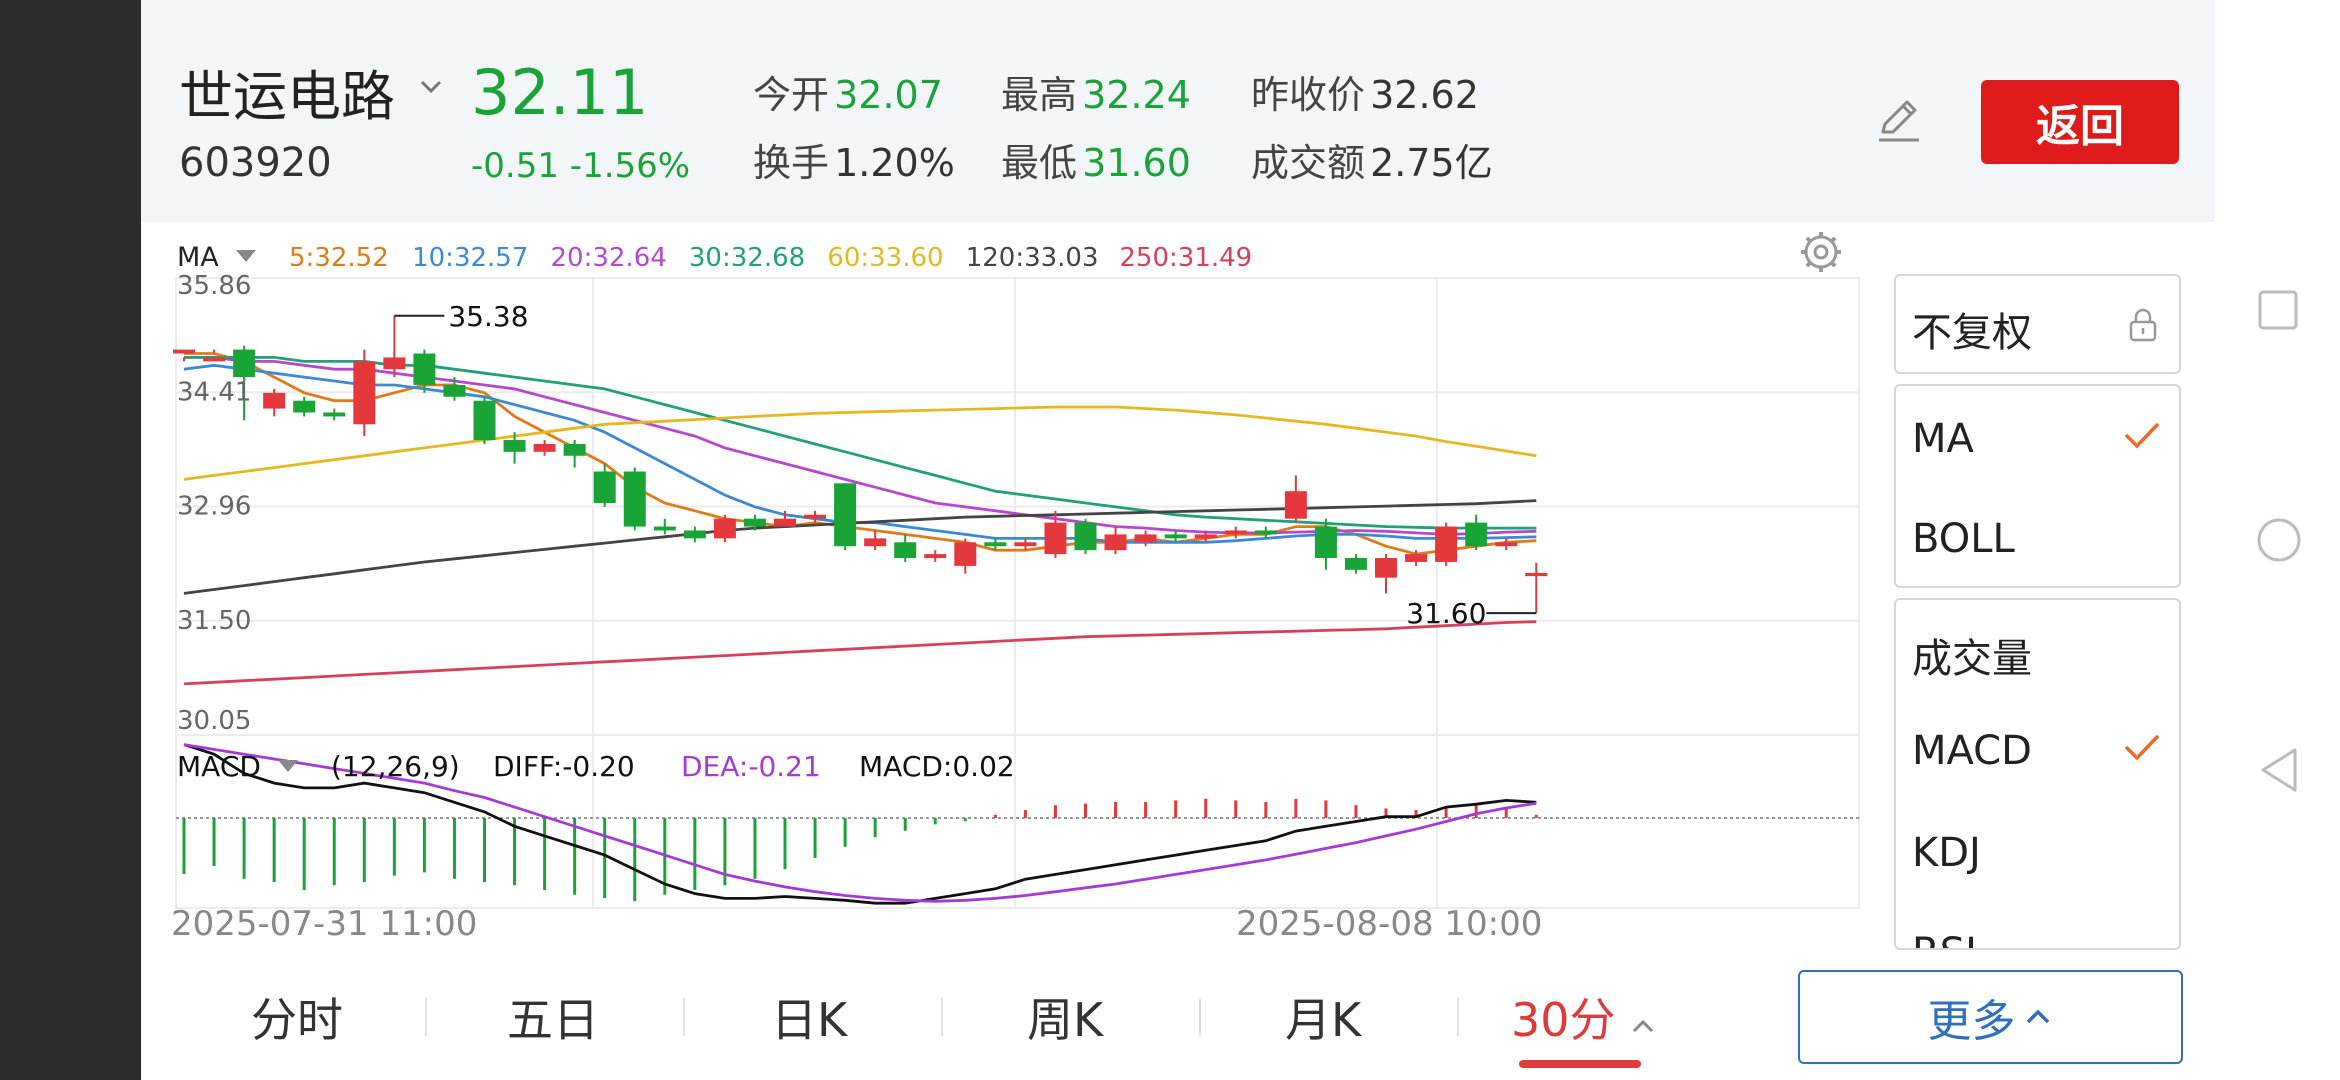  Describe the element at coordinates (860, 547) in the screenshot. I see `ma-120-line` at that location.